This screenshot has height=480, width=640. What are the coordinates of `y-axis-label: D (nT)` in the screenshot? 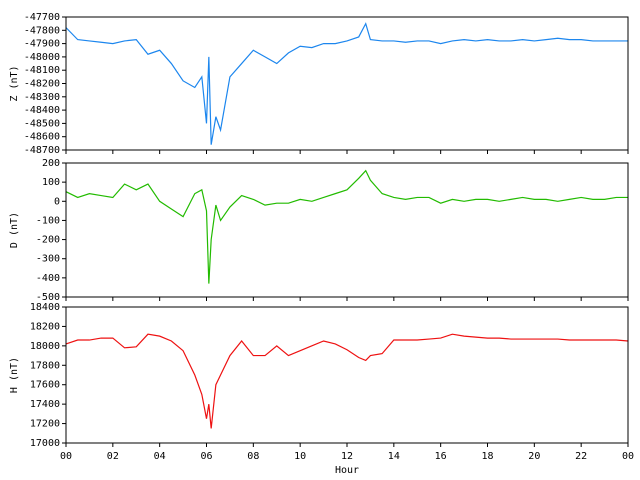 It's located at (14, 230).